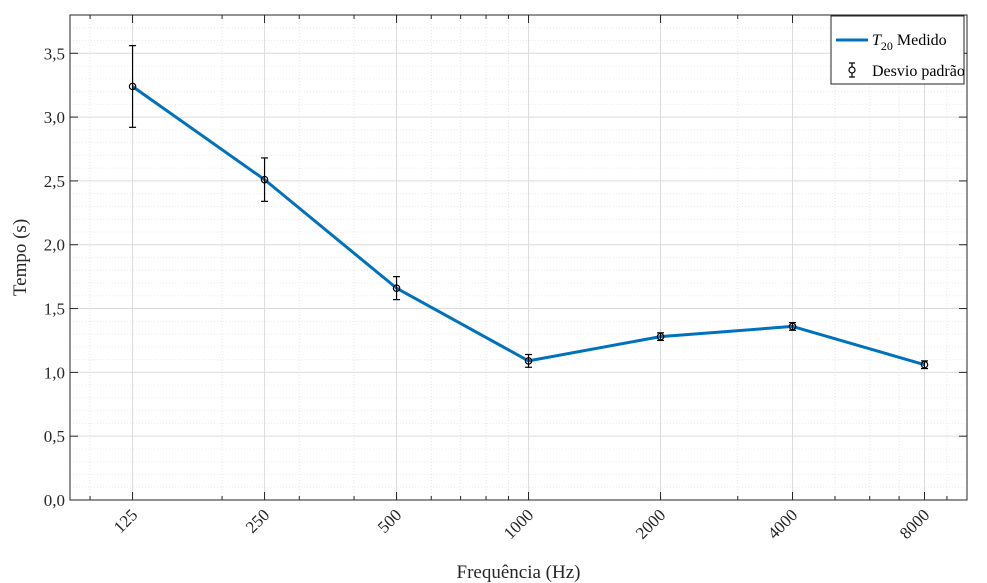 This screenshot has height=583, width=987. Describe the element at coordinates (918, 71) in the screenshot. I see `legend-label-std: Desvio padrão` at that location.